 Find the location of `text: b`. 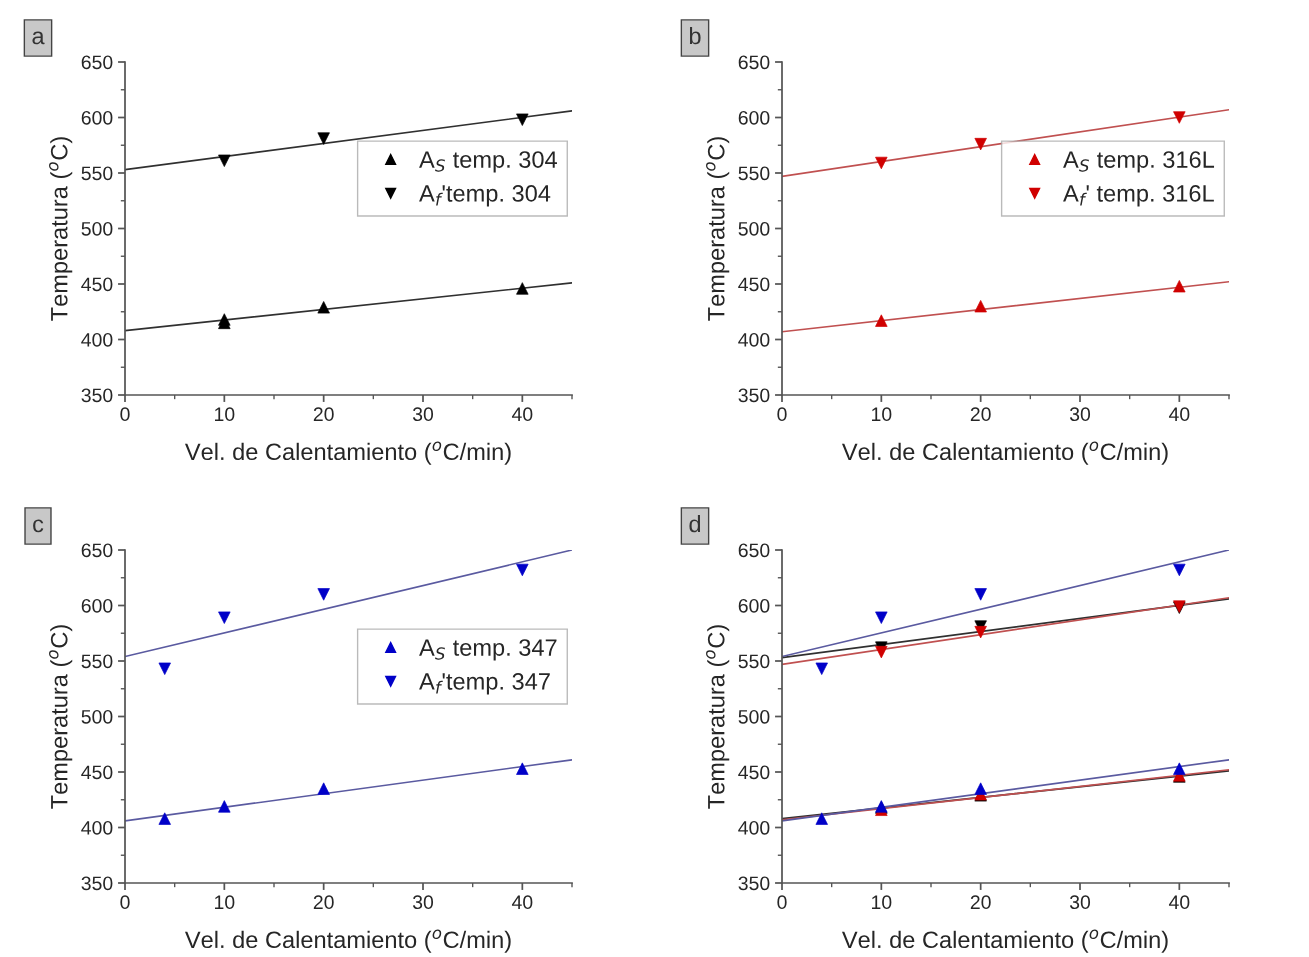

text: b is located at coordinates (695, 36).